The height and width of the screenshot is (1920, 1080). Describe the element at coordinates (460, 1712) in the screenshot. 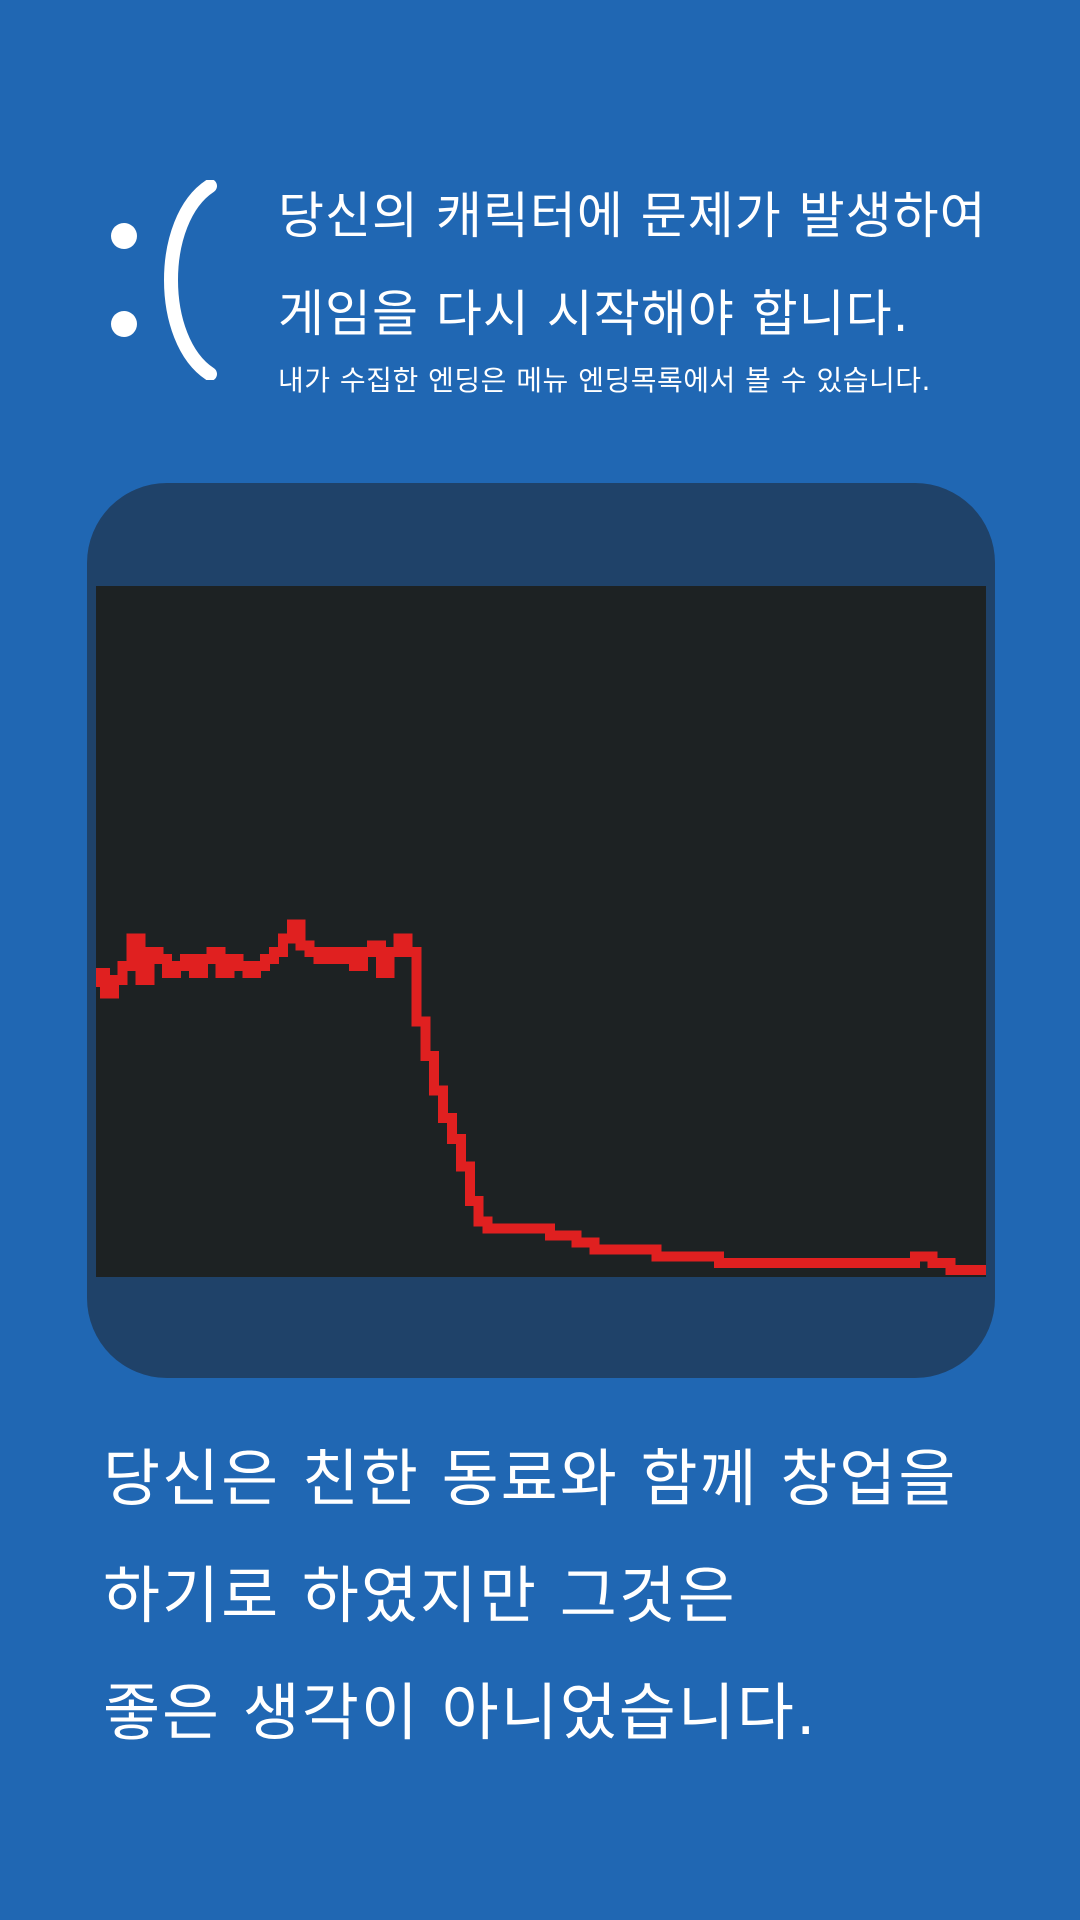

I see `story-line-3: 좋은 생각이 아니었습니다.` at that location.